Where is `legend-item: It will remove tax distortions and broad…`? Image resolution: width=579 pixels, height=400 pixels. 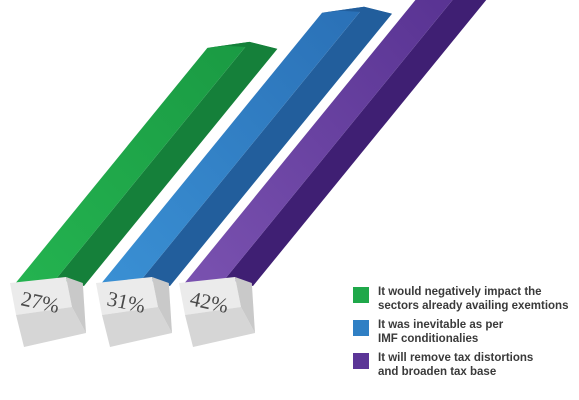 legend-item: It will remove tax distortions and broad… is located at coordinates (465, 365).